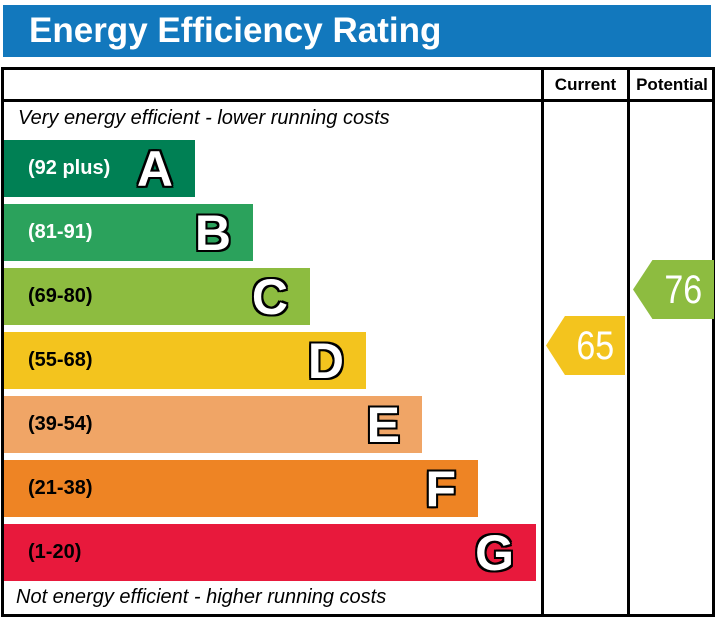 This screenshot has width=718, height=619. Describe the element at coordinates (383, 424) in the screenshot. I see `band-letter: E` at that location.